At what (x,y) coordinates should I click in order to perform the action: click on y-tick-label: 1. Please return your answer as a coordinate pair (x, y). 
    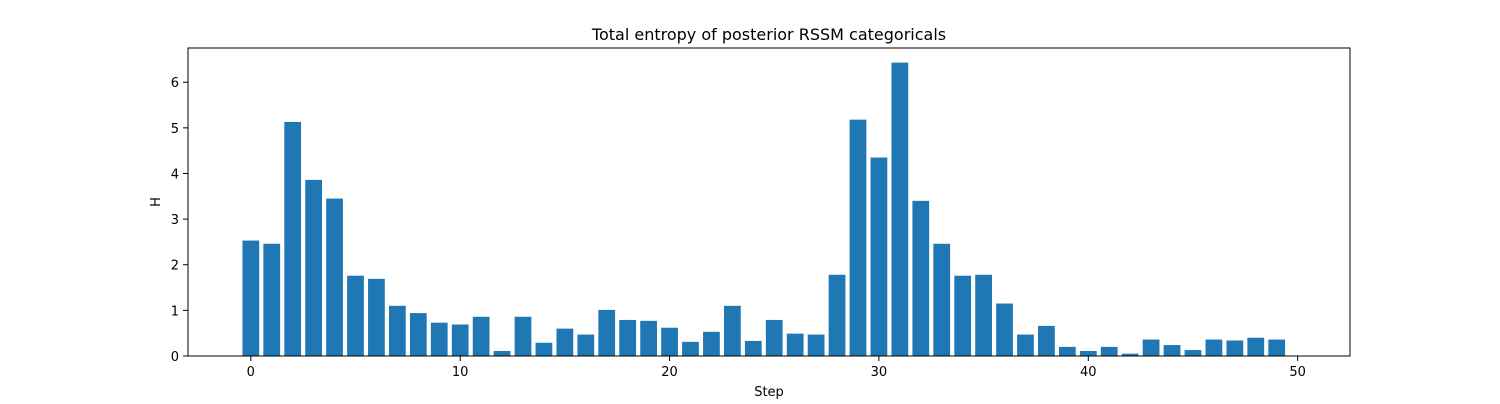
    Looking at the image, I should click on (175, 311).